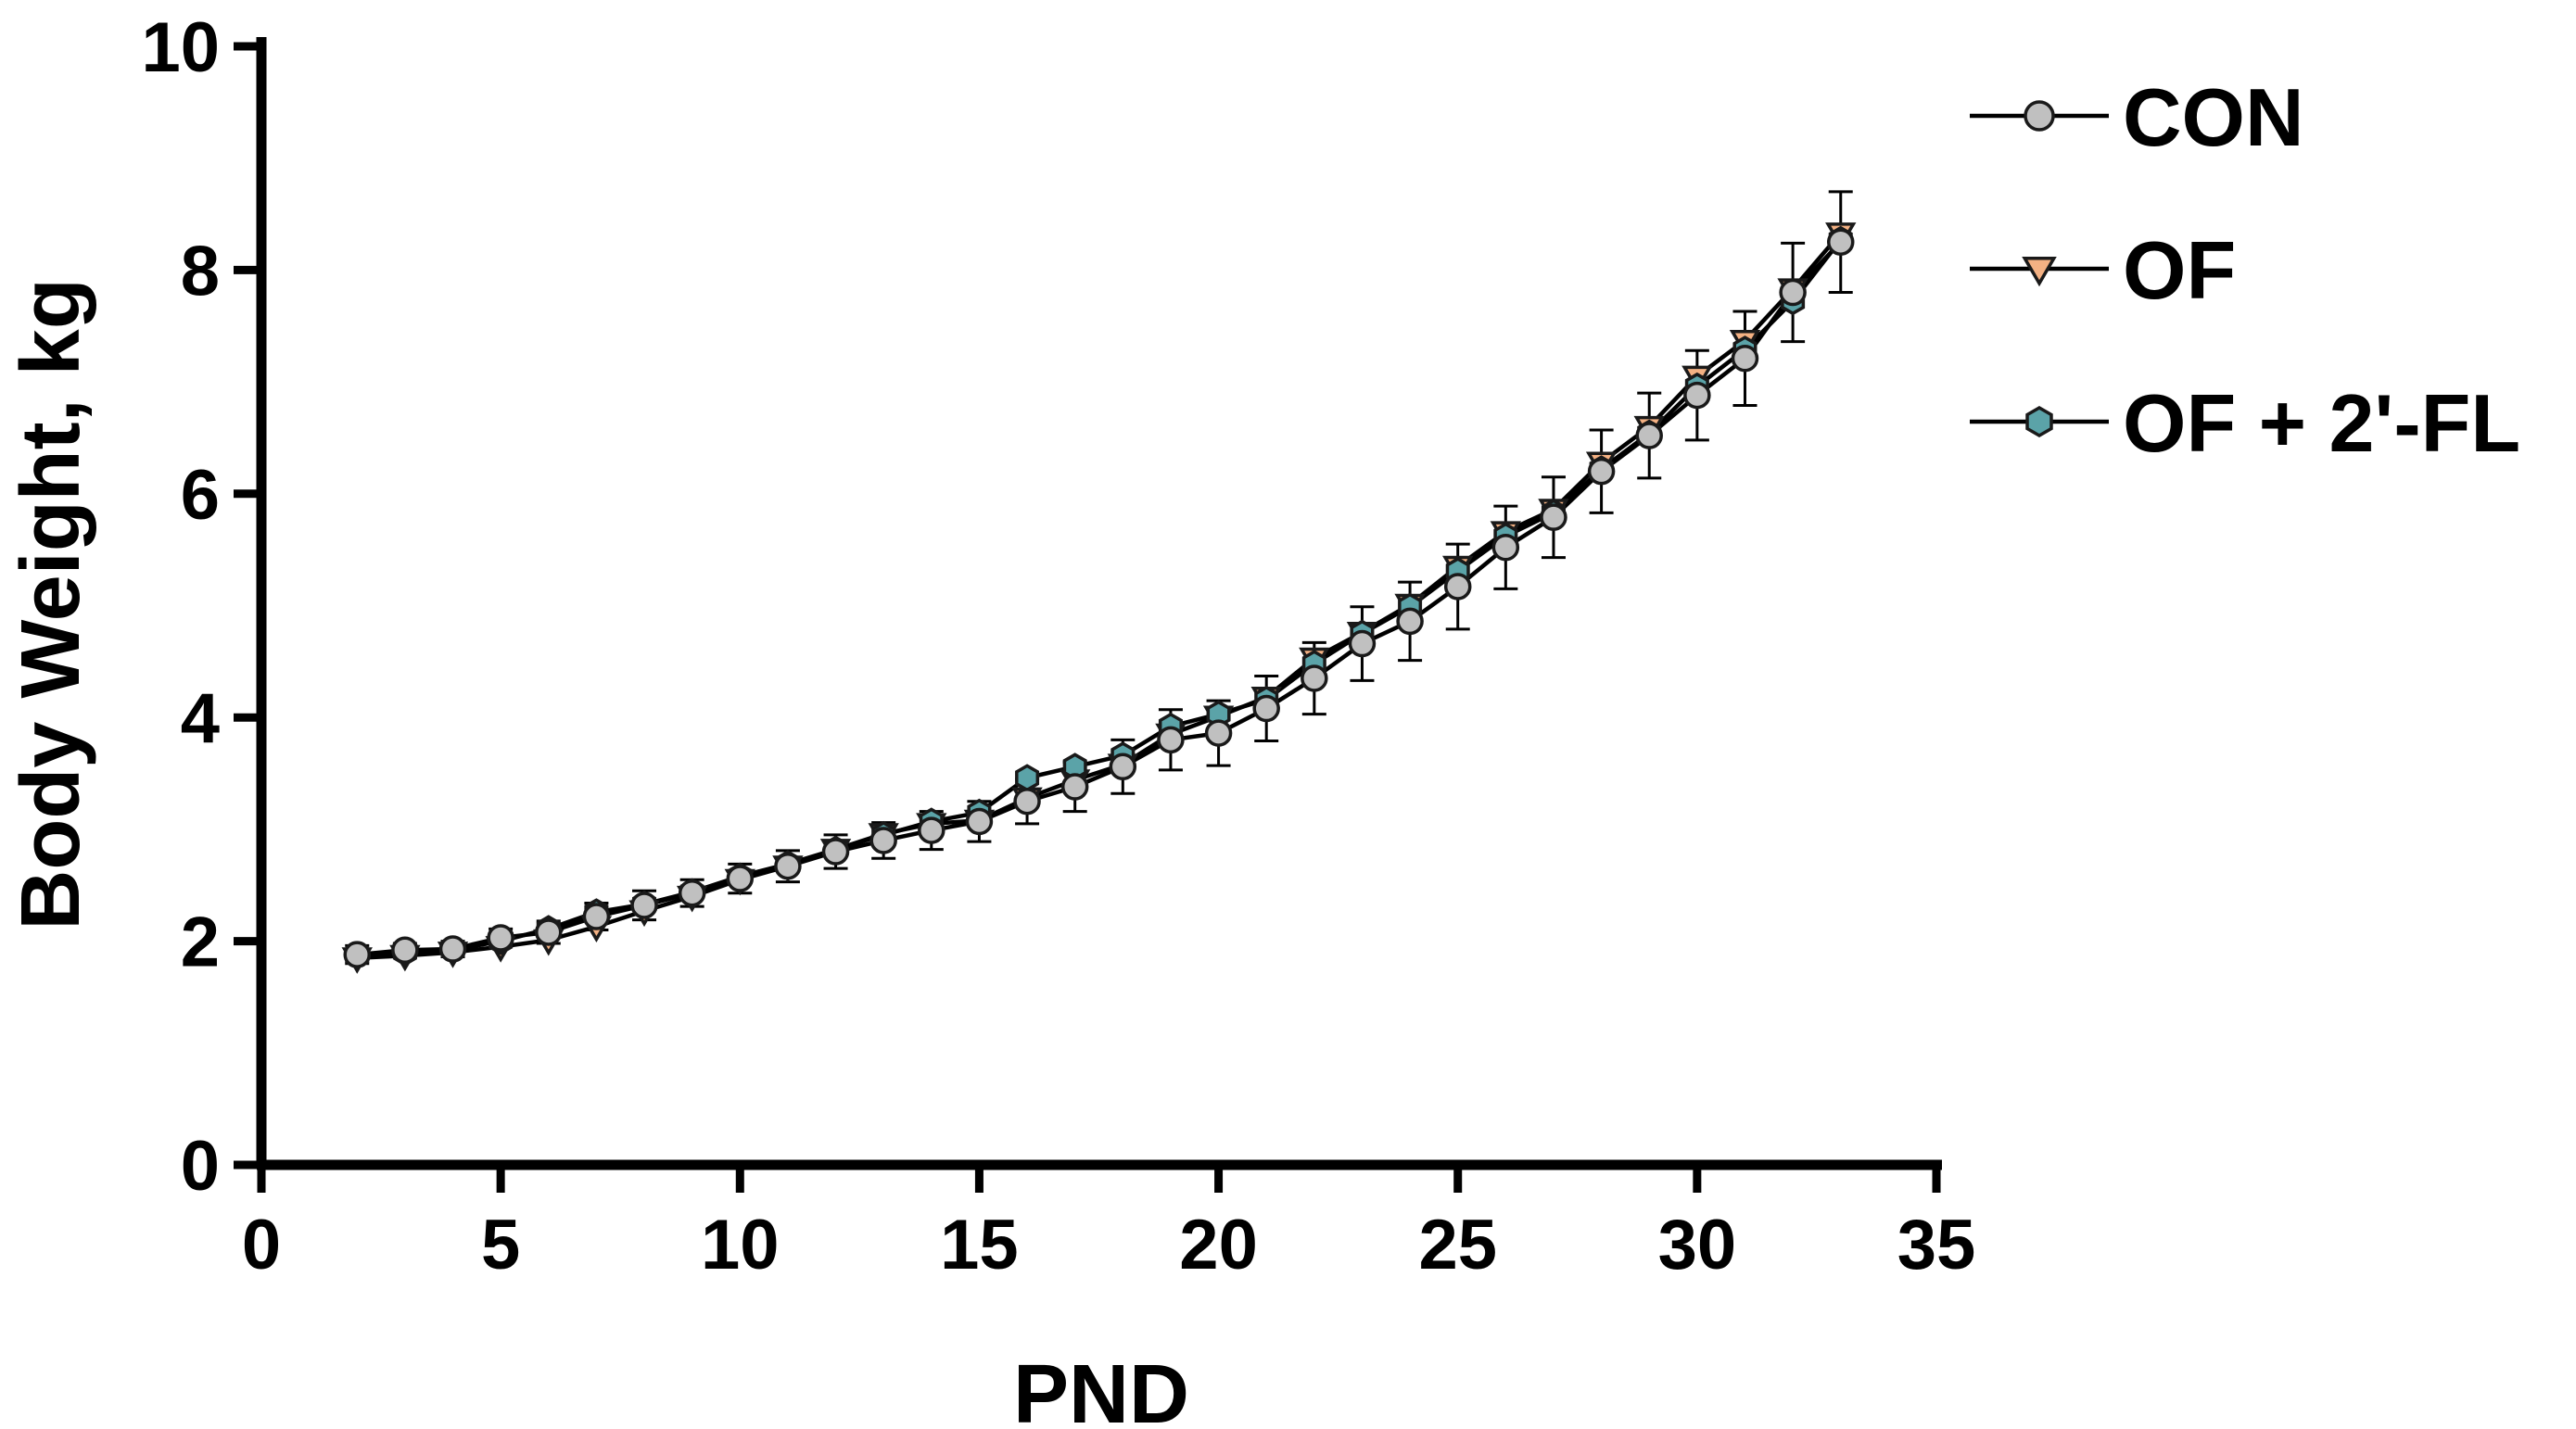 This screenshot has height=1429, width=2576. Describe the element at coordinates (200, 1166) in the screenshot. I see `y-tick-label: 0` at that location.